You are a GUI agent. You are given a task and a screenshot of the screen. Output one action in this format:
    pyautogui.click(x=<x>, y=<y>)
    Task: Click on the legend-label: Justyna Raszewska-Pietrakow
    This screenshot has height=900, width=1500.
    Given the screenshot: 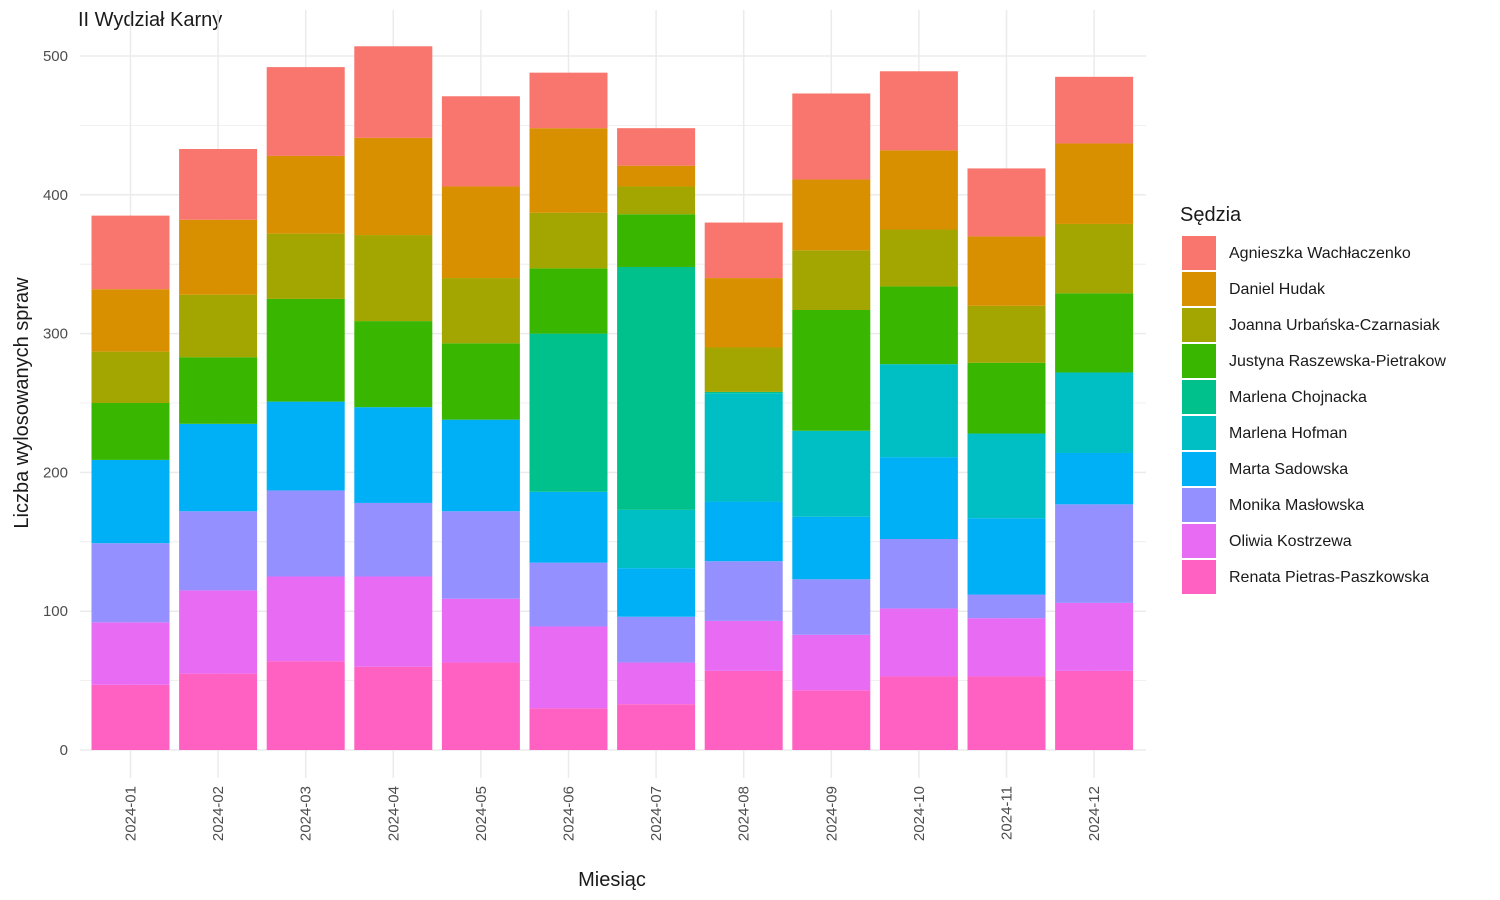 What is the action you would take?
    pyautogui.click(x=1337, y=361)
    